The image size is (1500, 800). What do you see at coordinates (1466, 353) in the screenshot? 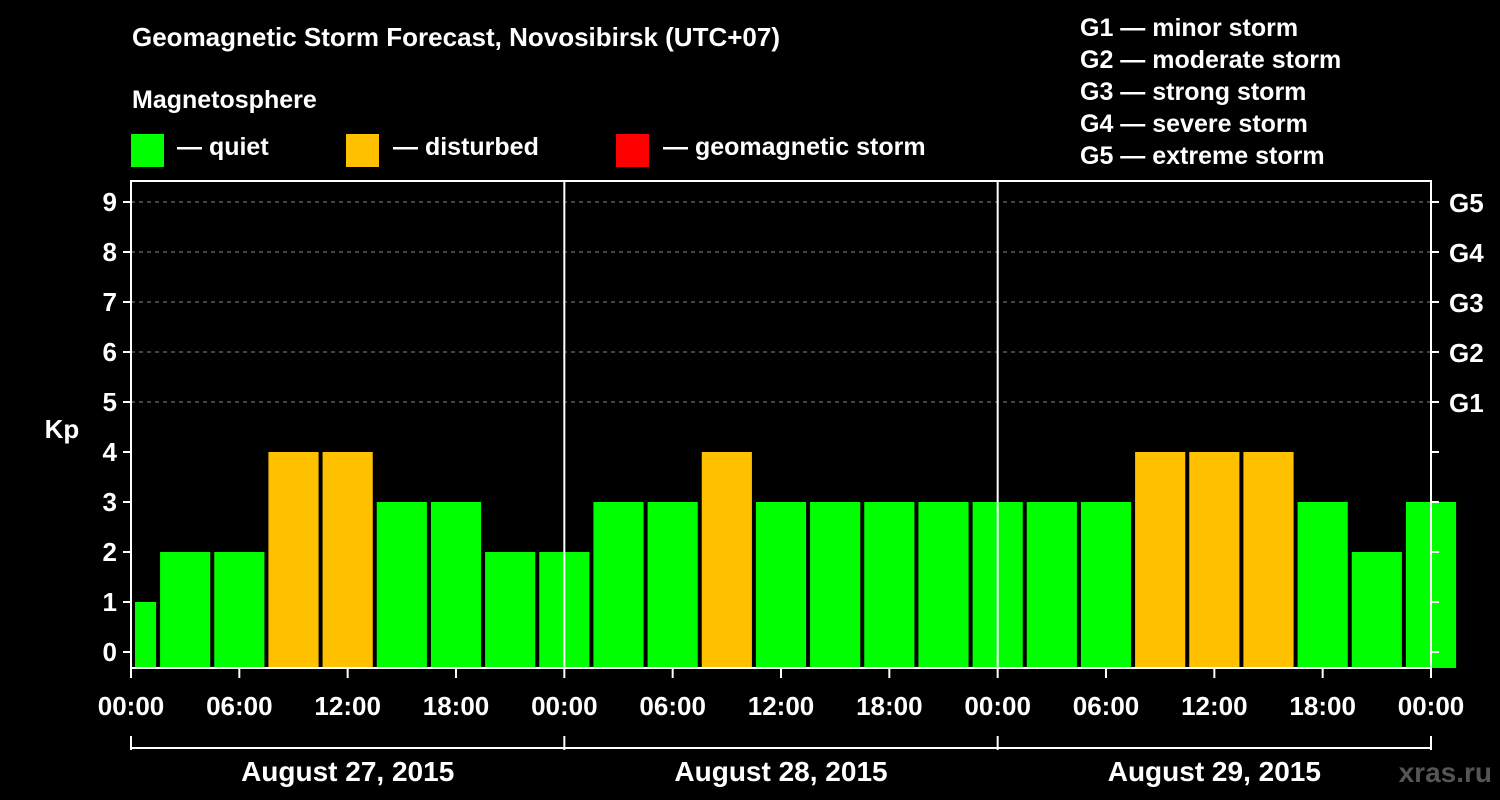
I see `g-scale-label: G2` at bounding box center [1466, 353].